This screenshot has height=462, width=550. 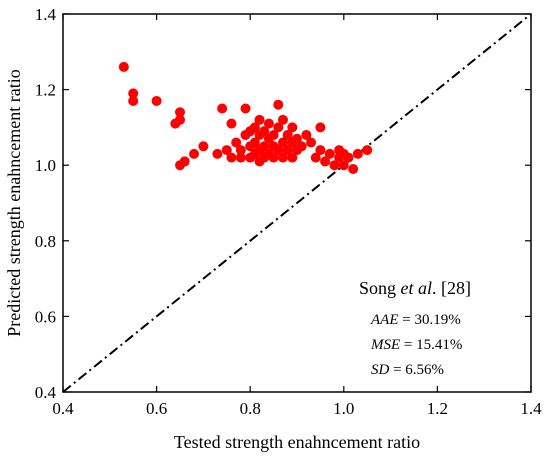 I want to click on x-tick-label: 1.2, so click(x=437, y=408).